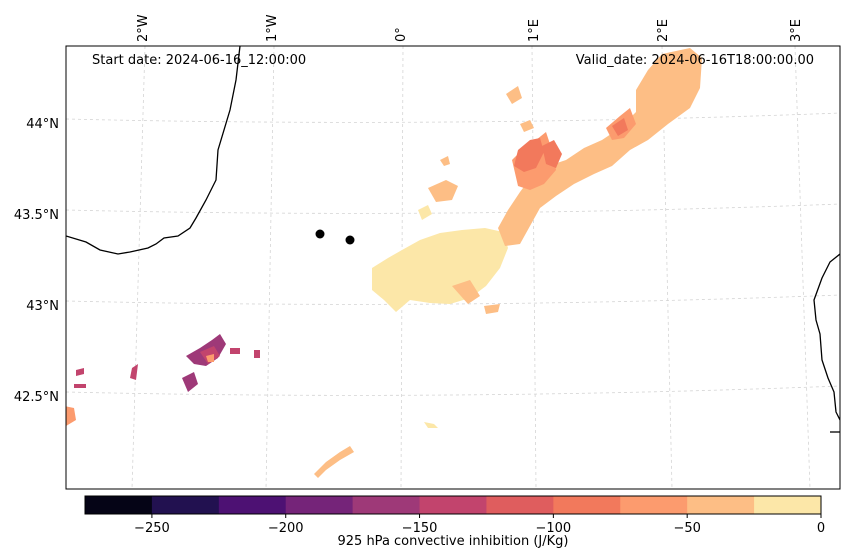 The width and height of the screenshot is (850, 558). Describe the element at coordinates (663, 30) in the screenshot. I see `lon-label: 2°E` at that location.